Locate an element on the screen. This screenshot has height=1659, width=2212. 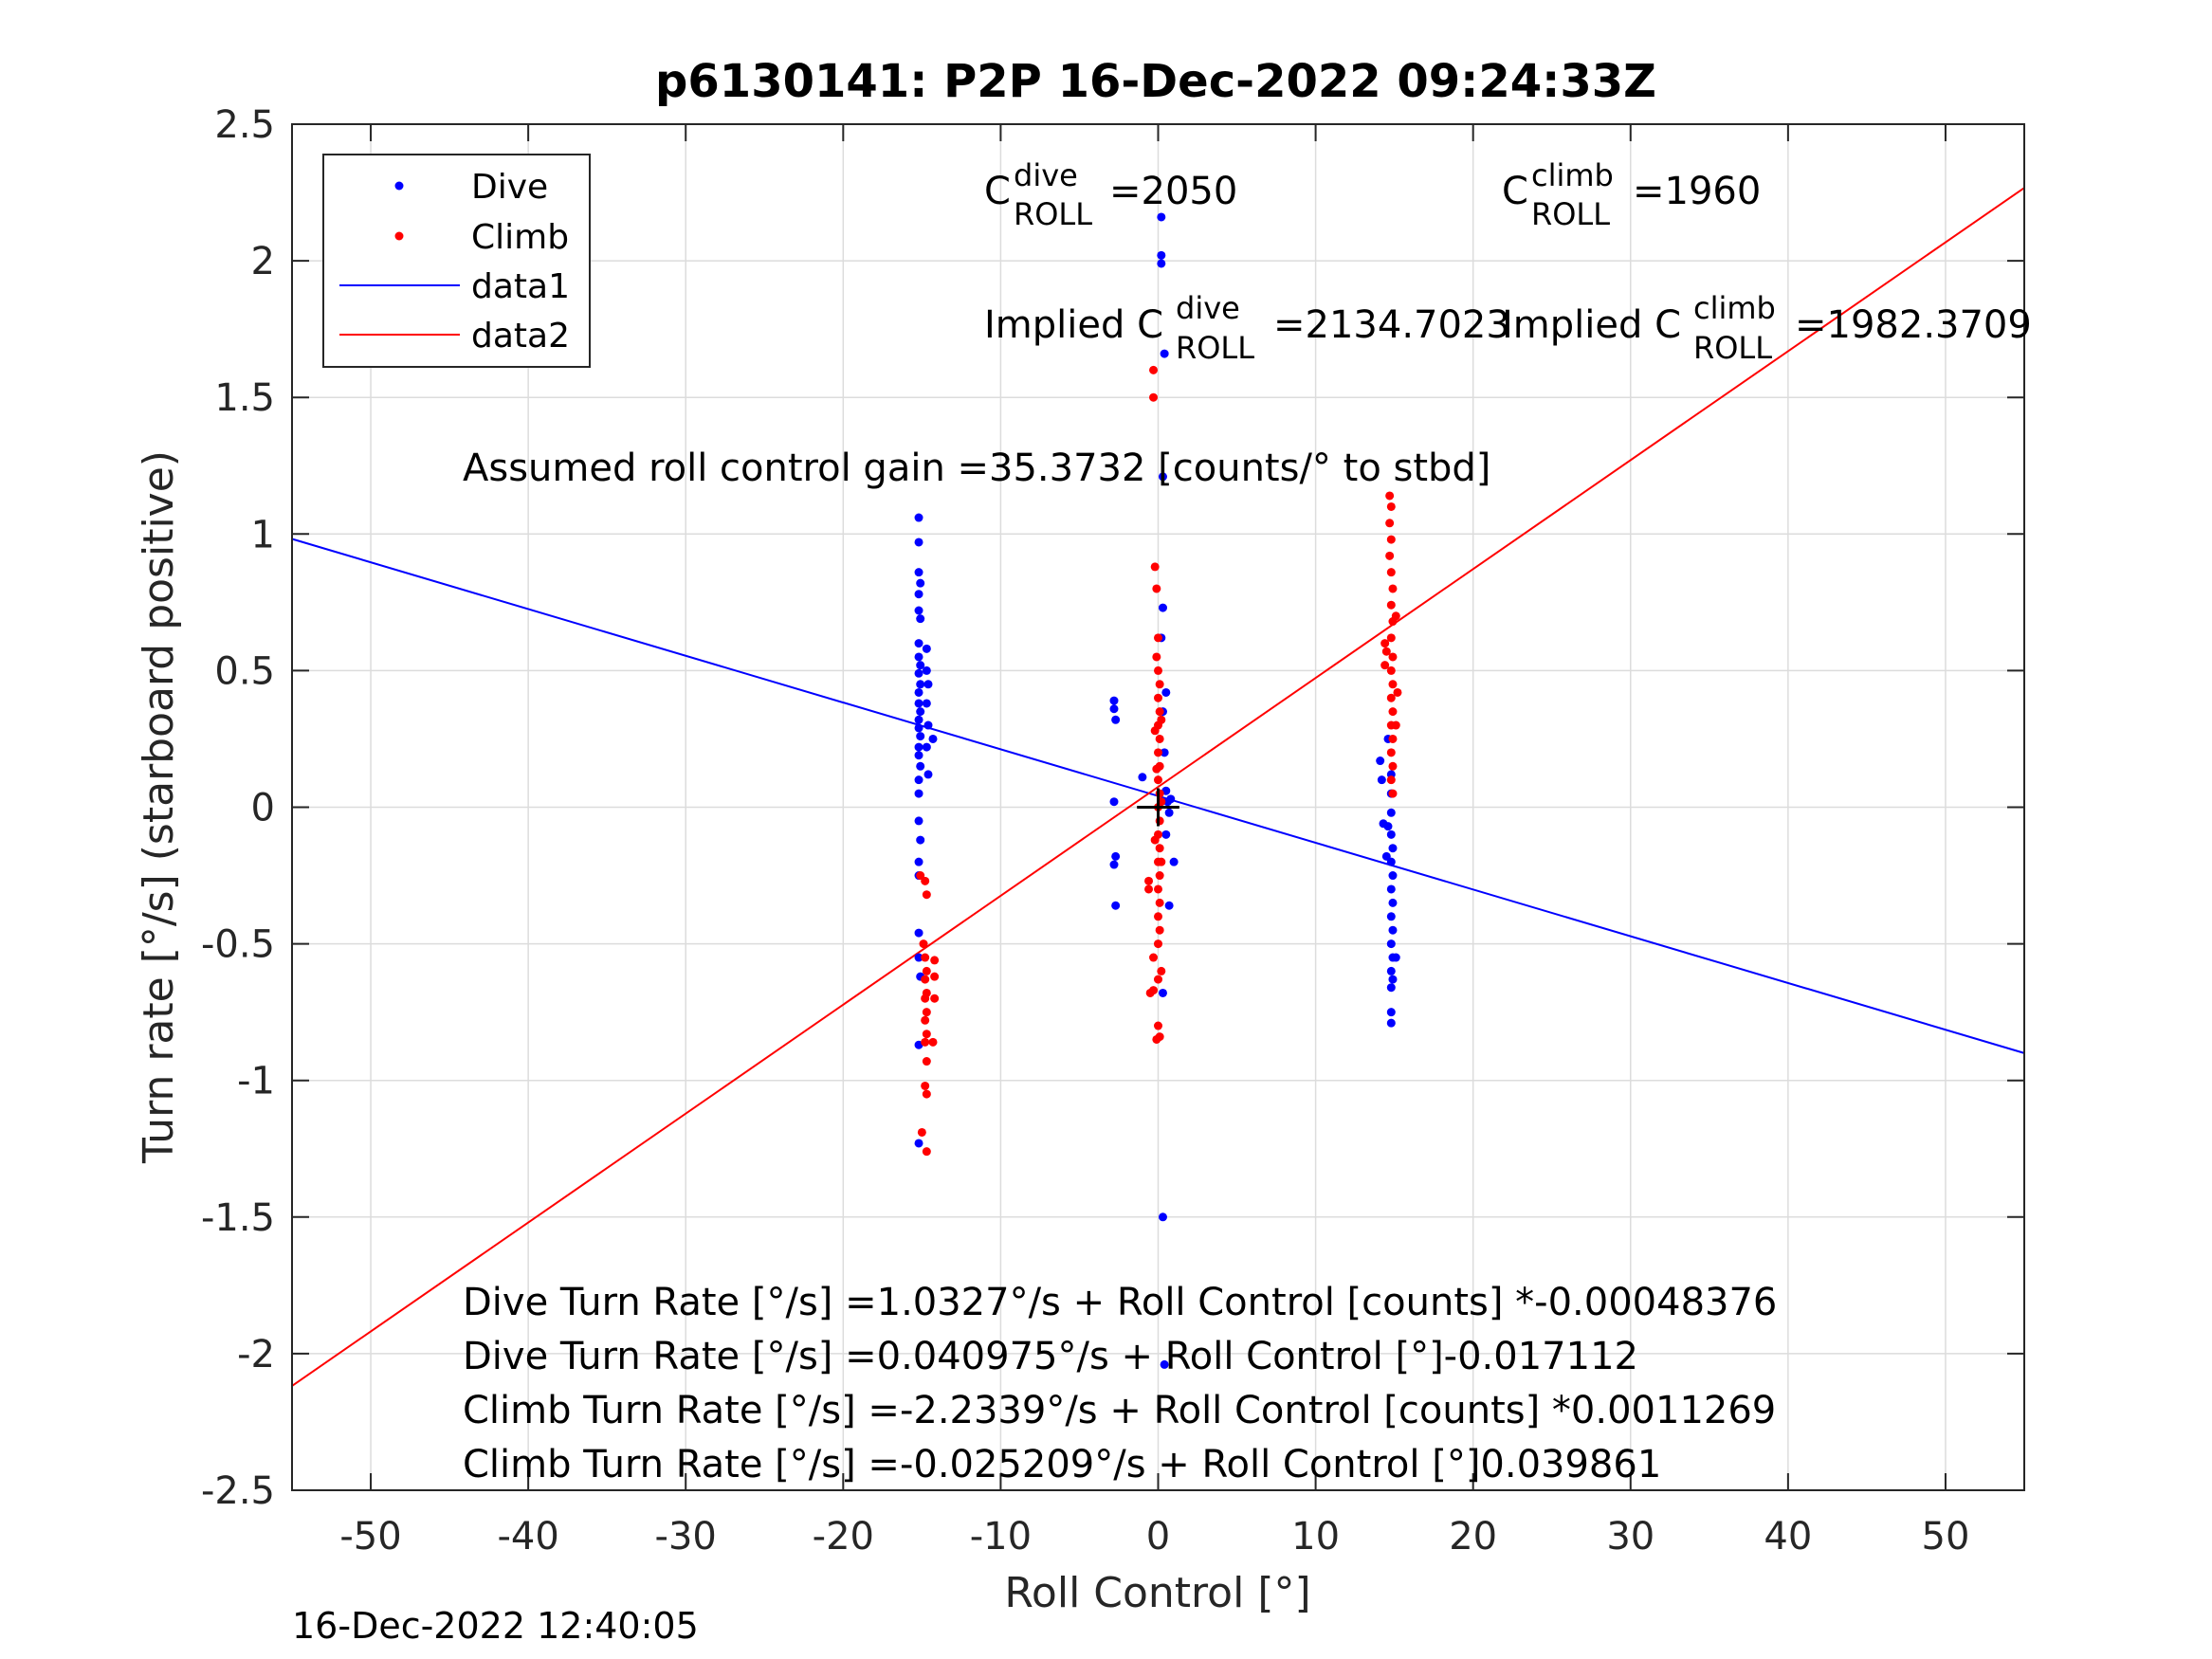
implied-dive-prefix: Implied C is located at coordinates (1073, 325).